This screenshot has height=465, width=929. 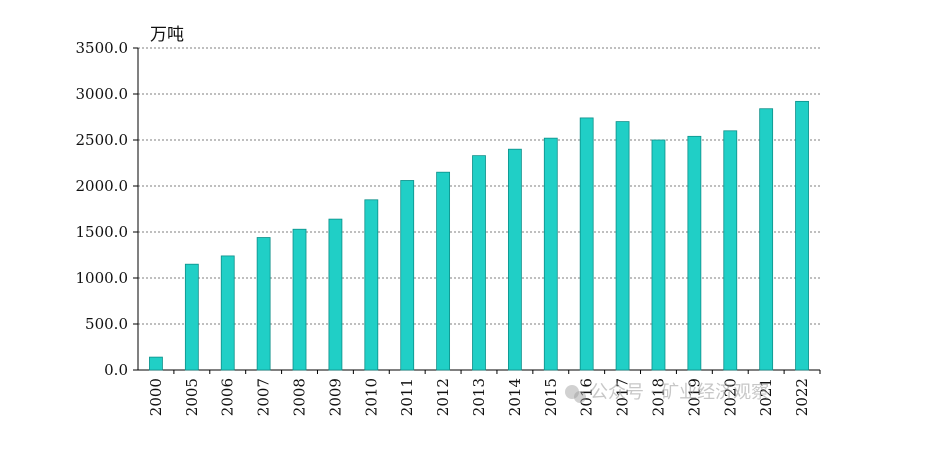 What do you see at coordinates (264, 397) in the screenshot?
I see `x-tick-label: 2007` at bounding box center [264, 397].